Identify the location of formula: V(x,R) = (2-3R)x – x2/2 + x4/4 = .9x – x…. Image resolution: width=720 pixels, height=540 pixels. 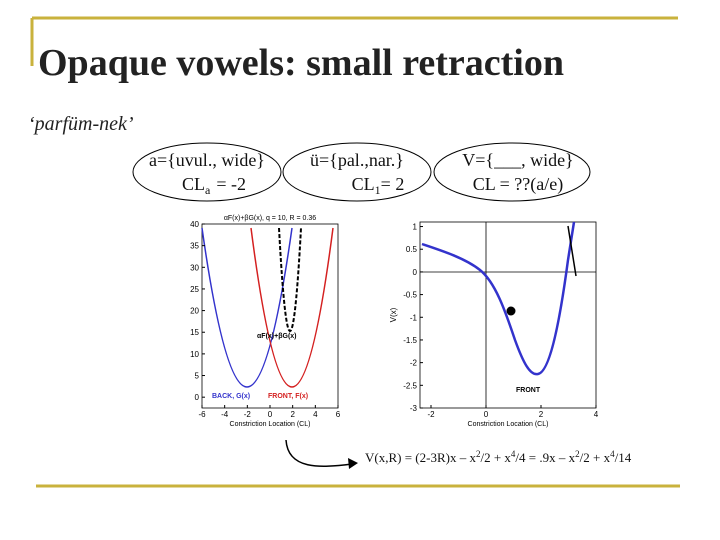
(498, 457).